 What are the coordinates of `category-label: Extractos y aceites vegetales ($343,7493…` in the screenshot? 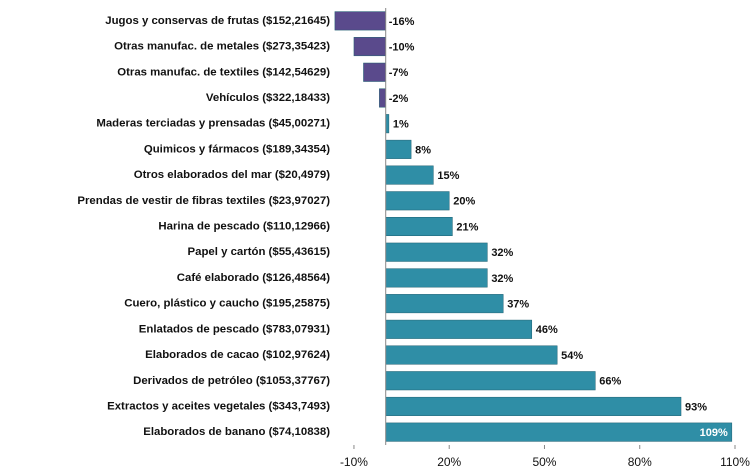 It's located at (218, 406).